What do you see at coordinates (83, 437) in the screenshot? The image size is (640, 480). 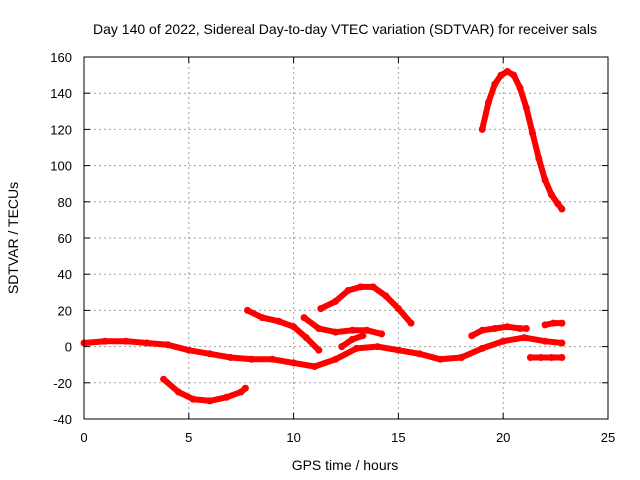 I see `x-tick-label: 0` at bounding box center [83, 437].